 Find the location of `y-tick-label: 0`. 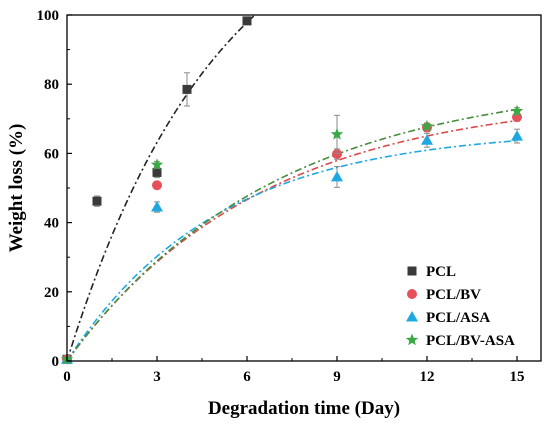

y-tick-label: 0 is located at coordinates (56, 362).